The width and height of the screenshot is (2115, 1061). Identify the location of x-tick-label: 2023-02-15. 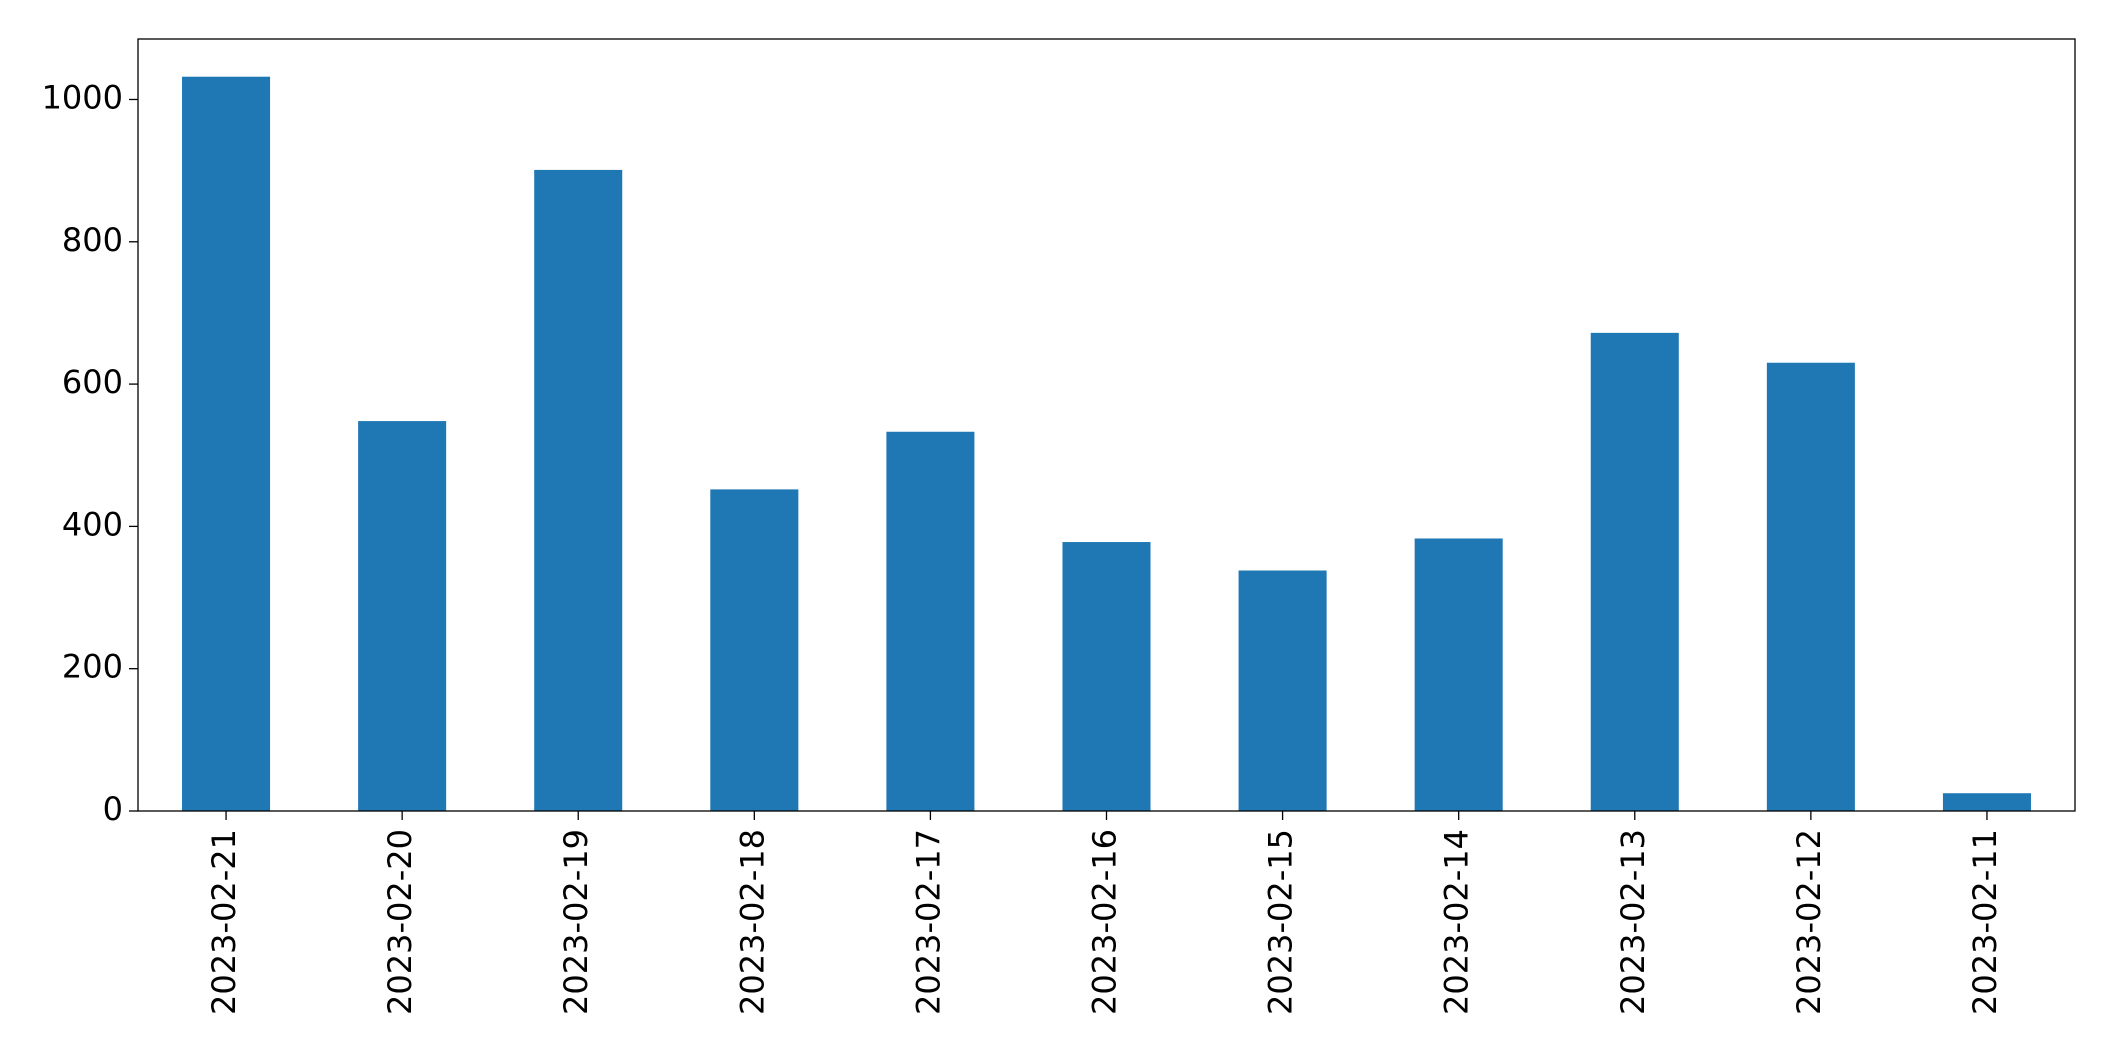
(1281, 922).